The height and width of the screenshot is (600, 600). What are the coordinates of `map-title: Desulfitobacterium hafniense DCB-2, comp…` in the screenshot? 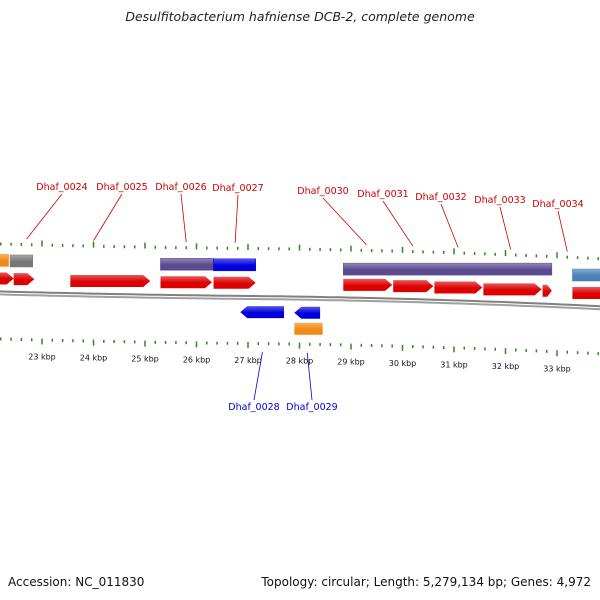 It's located at (300, 16).